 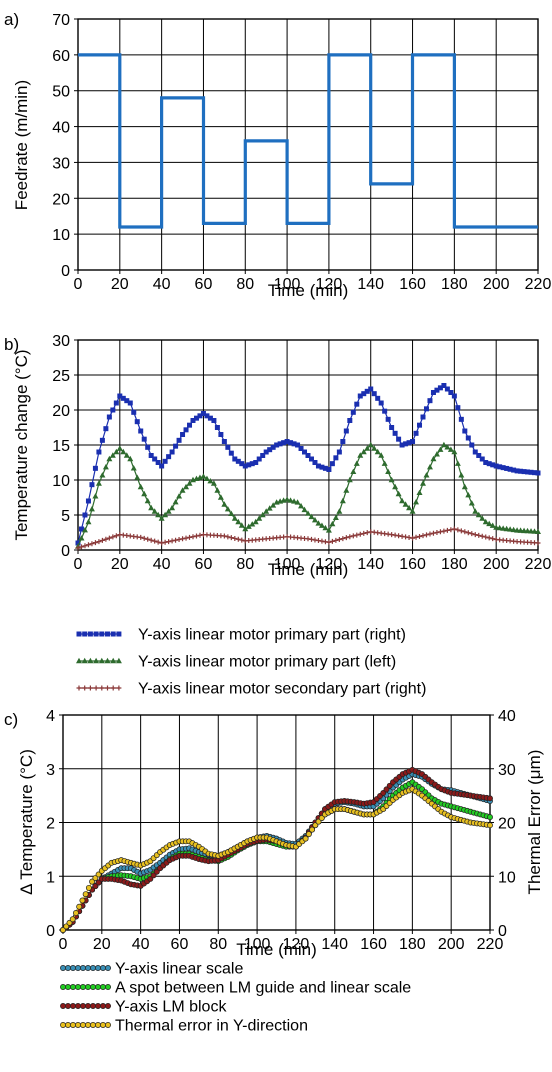 What do you see at coordinates (21, 444) in the screenshot?
I see `y-axis-label: Temperature change (°C)` at bounding box center [21, 444].